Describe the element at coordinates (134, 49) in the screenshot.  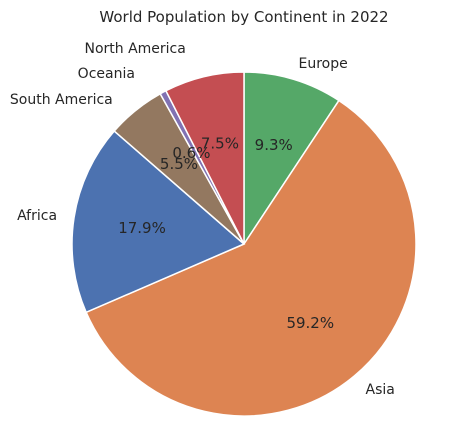
I see `slice-label-north-america: North America` at that location.